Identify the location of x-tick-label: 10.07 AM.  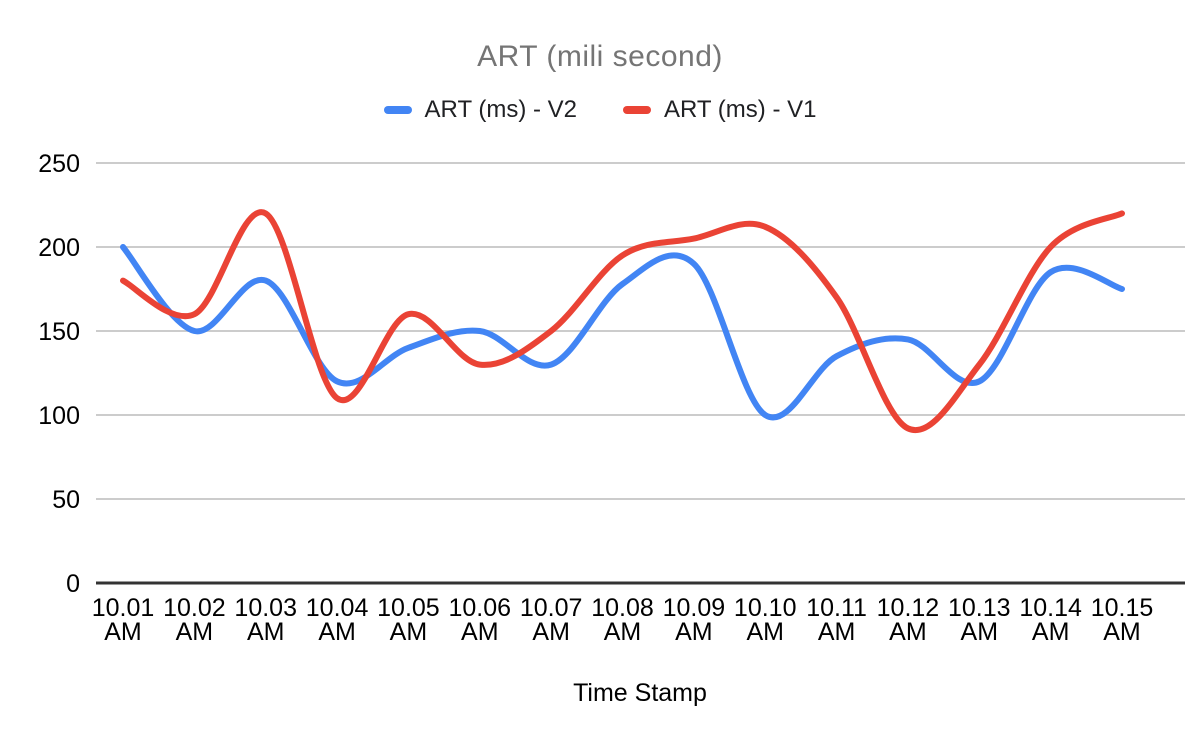
(551, 620).